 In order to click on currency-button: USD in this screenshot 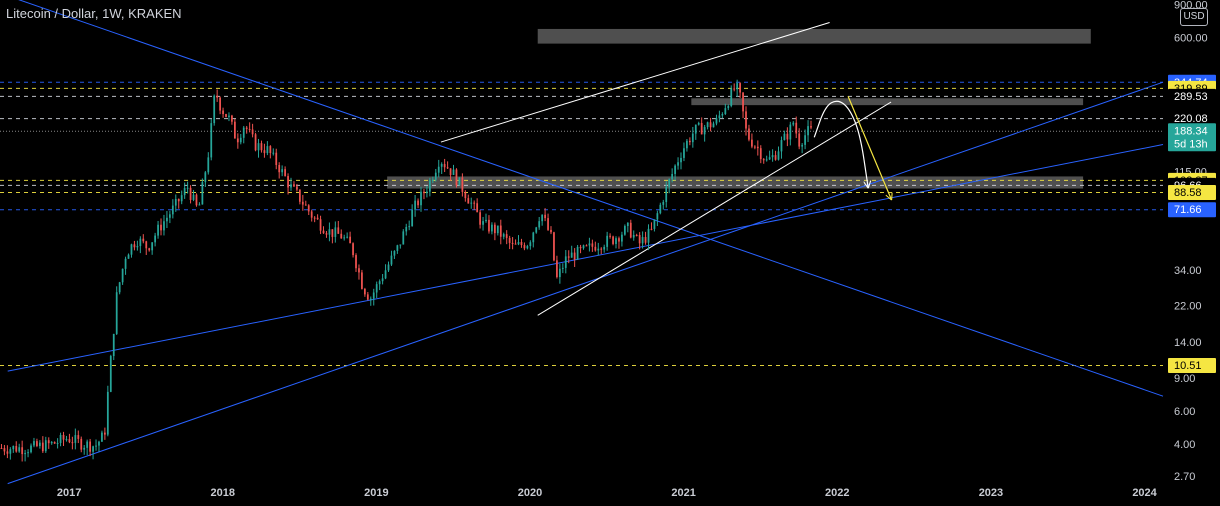, I will do `click(1194, 17)`.